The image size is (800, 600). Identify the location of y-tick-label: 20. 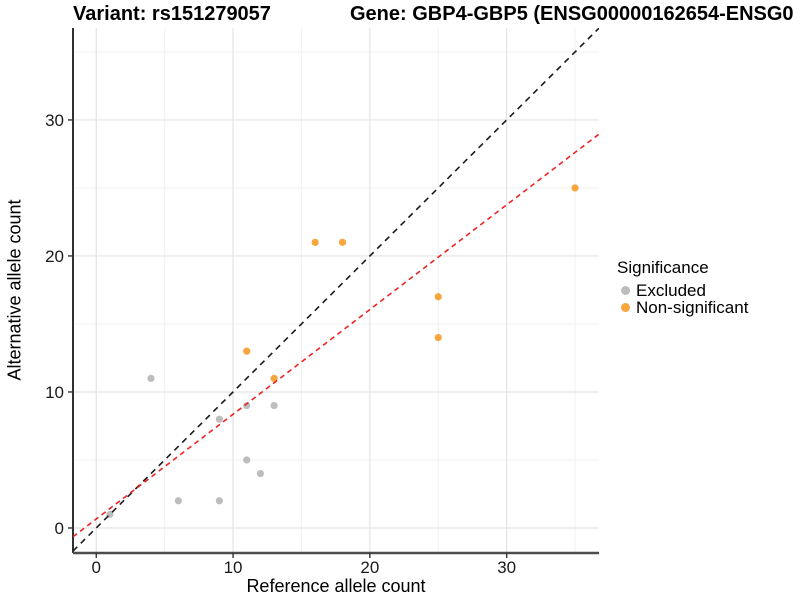
(54, 256).